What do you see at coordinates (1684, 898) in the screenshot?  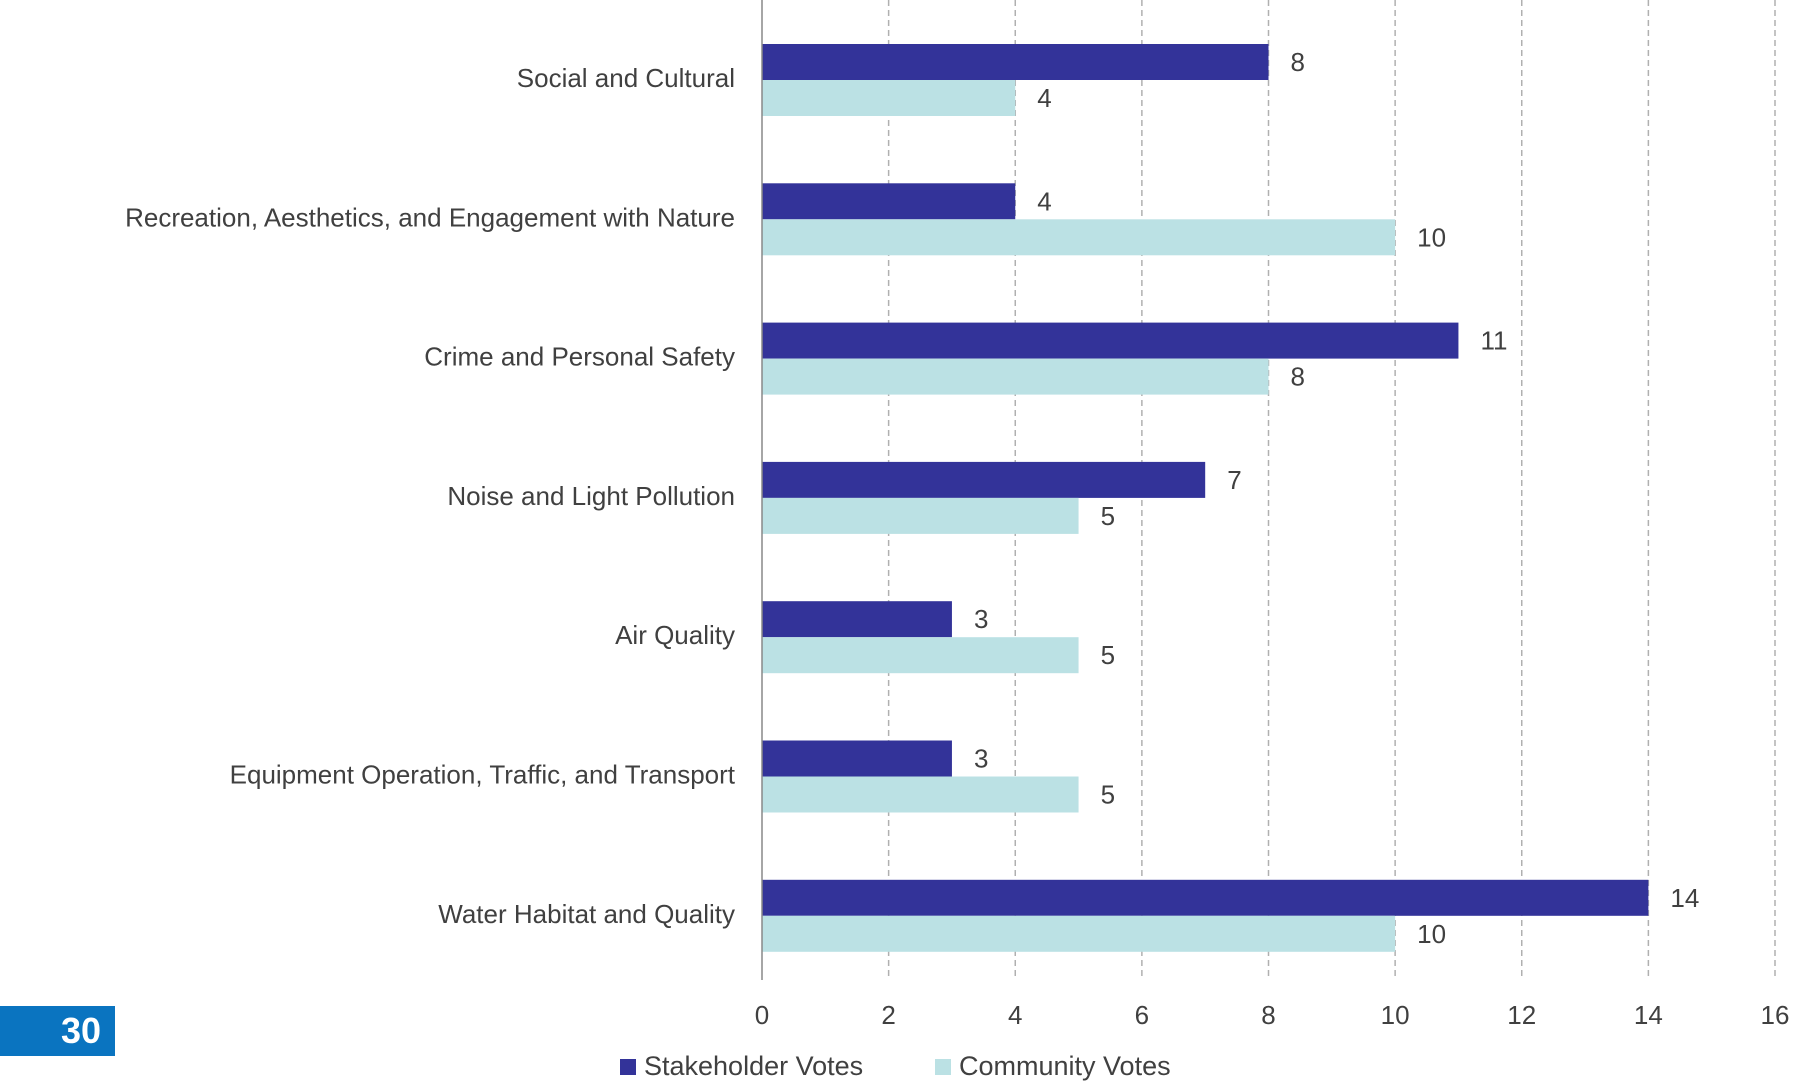 I see `data-label: 14` at bounding box center [1684, 898].